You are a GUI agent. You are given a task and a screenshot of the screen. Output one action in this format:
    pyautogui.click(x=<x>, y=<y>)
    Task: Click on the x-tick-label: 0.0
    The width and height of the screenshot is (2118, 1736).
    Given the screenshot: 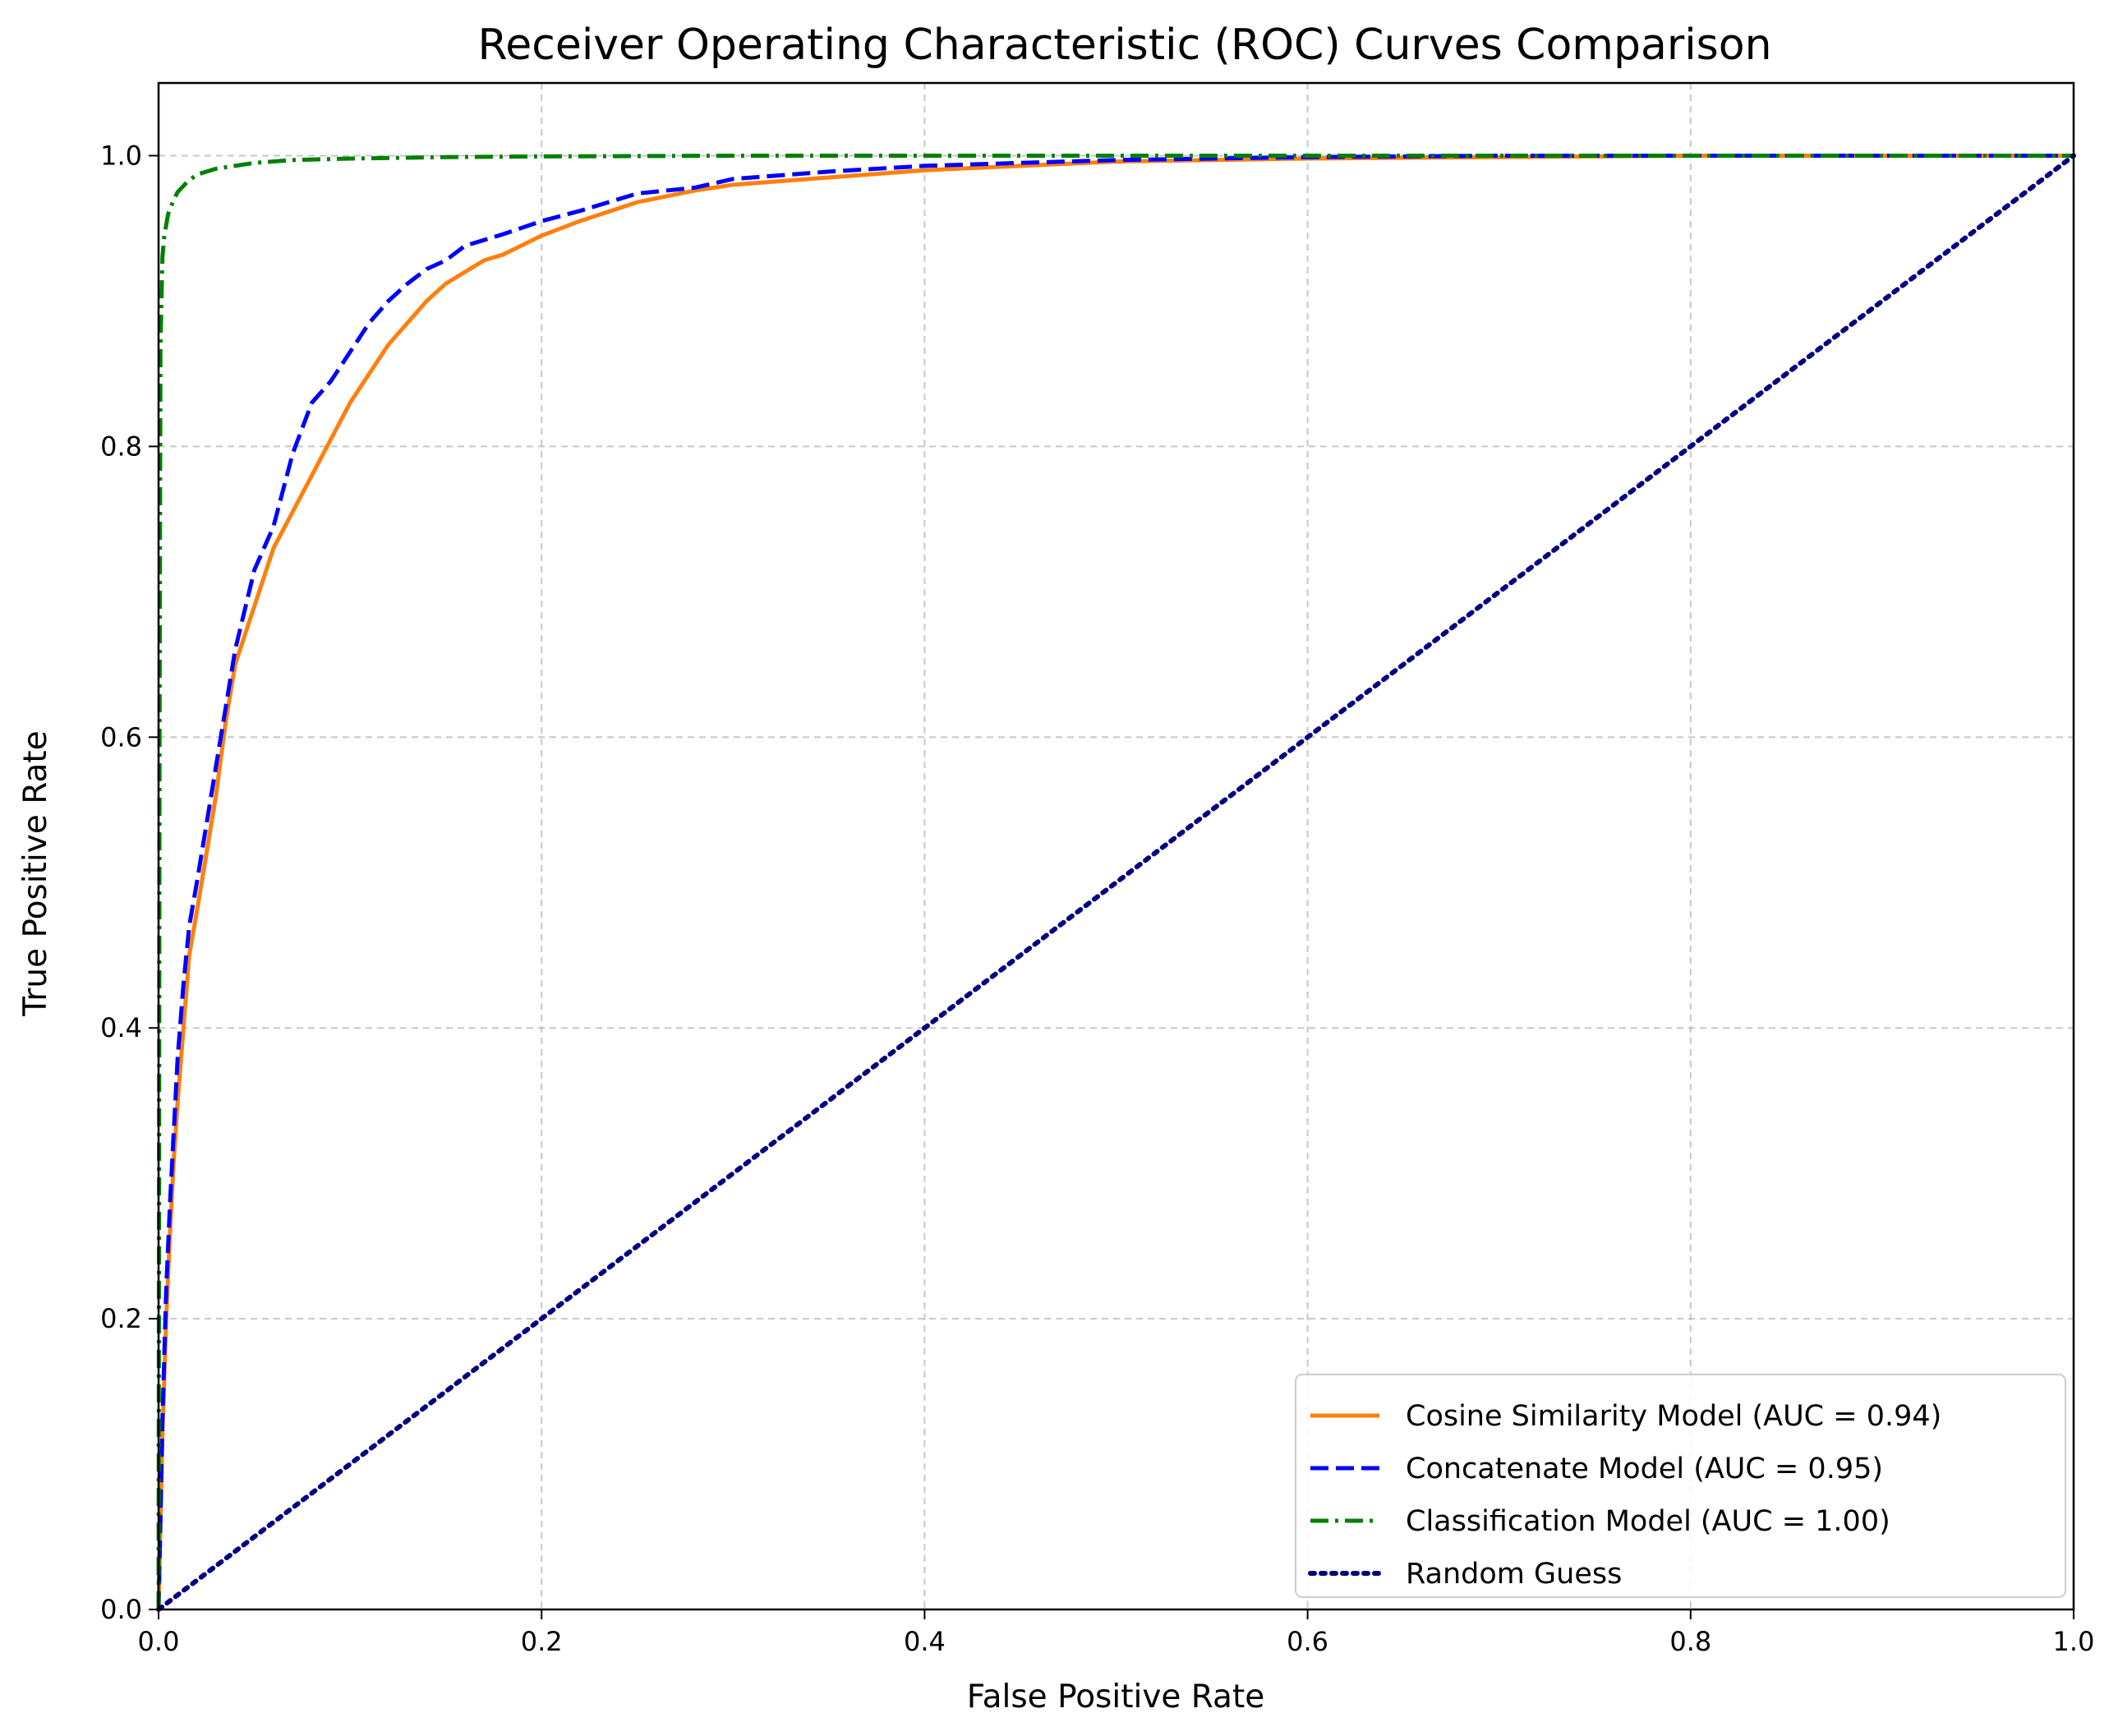 What is the action you would take?
    pyautogui.click(x=159, y=1641)
    